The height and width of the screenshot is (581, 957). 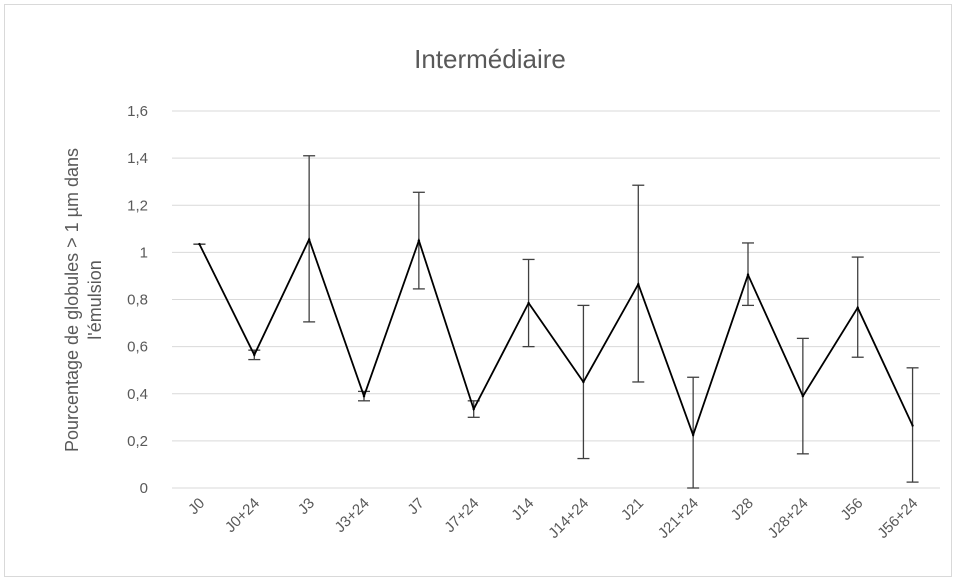 I want to click on y-tick-label-3: 0,6, so click(x=137, y=347).